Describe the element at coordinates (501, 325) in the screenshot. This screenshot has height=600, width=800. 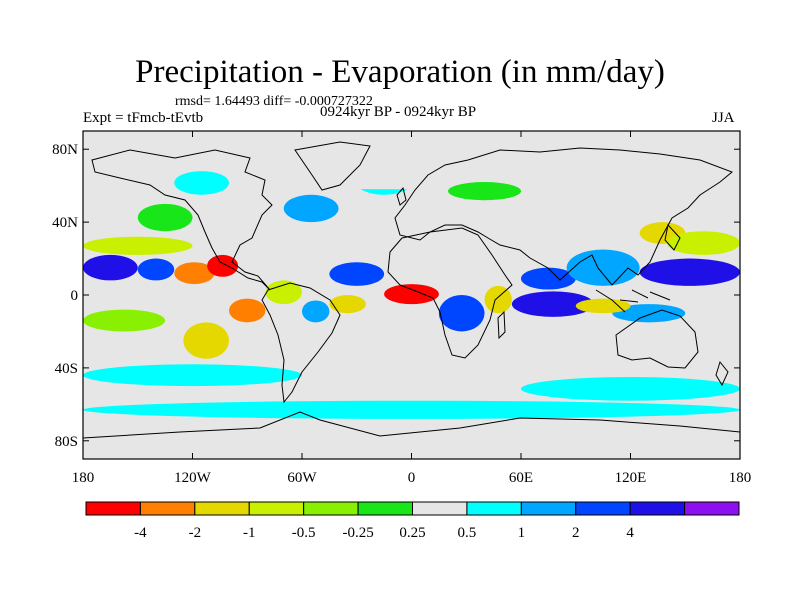
I see `coastline-madagascar` at that location.